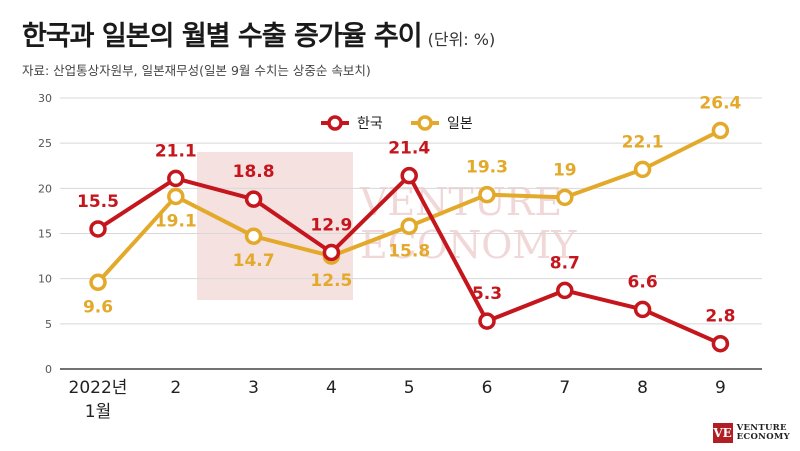 The width and height of the screenshot is (800, 451). I want to click on y-tick-label: 10, so click(45, 279).